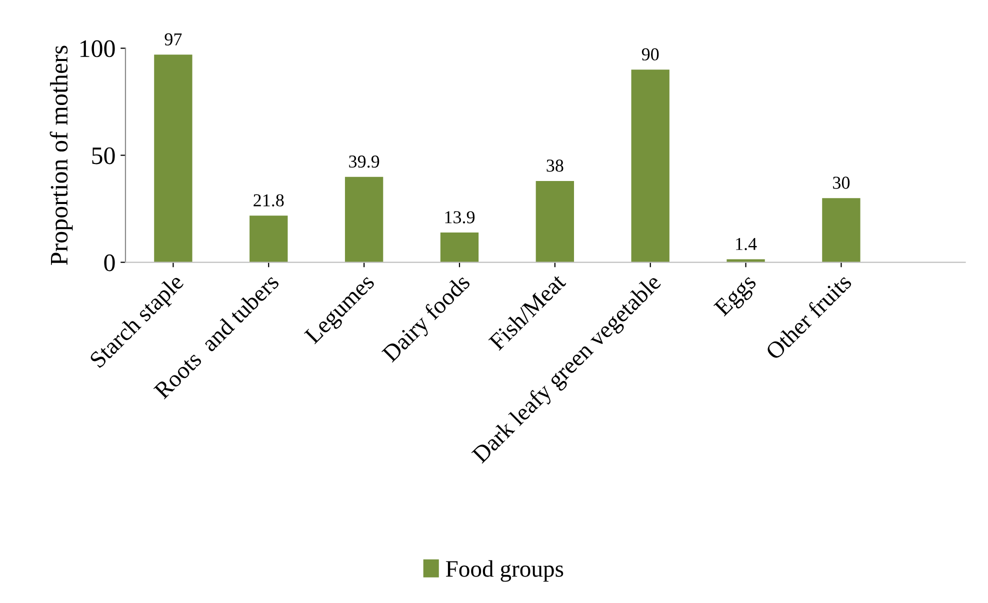 The width and height of the screenshot is (988, 603). What do you see at coordinates (841, 182) in the screenshot?
I see `data-label: 30` at bounding box center [841, 182].